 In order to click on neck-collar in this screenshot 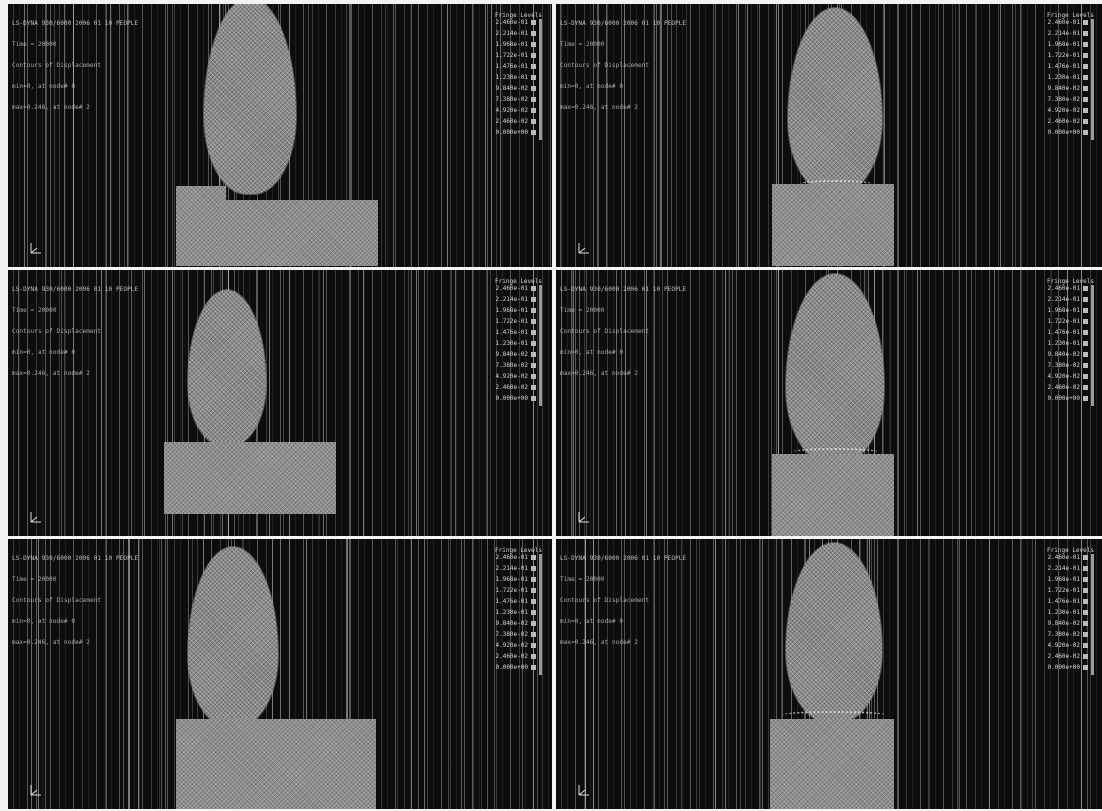, I will do `click(836, 184)`.